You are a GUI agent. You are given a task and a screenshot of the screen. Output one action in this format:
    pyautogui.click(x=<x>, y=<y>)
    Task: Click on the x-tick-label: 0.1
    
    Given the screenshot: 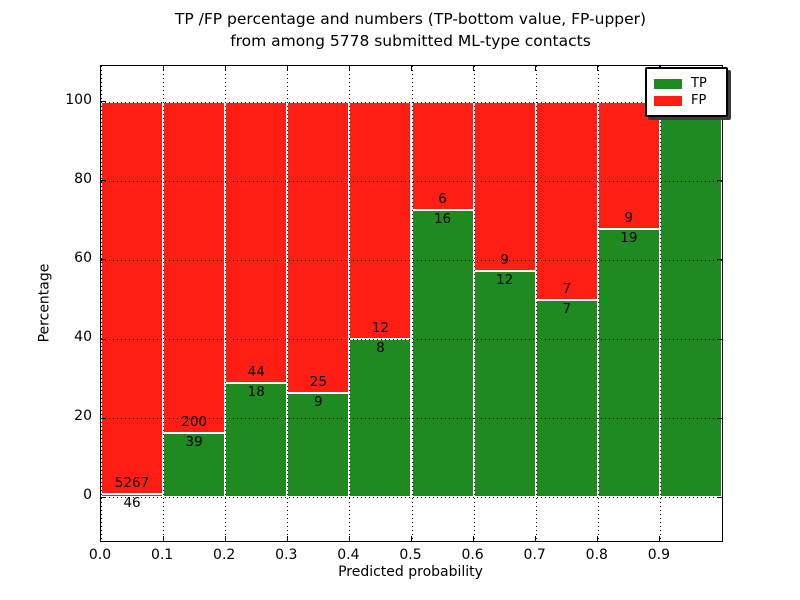 What is the action you would take?
    pyautogui.click(x=162, y=555)
    